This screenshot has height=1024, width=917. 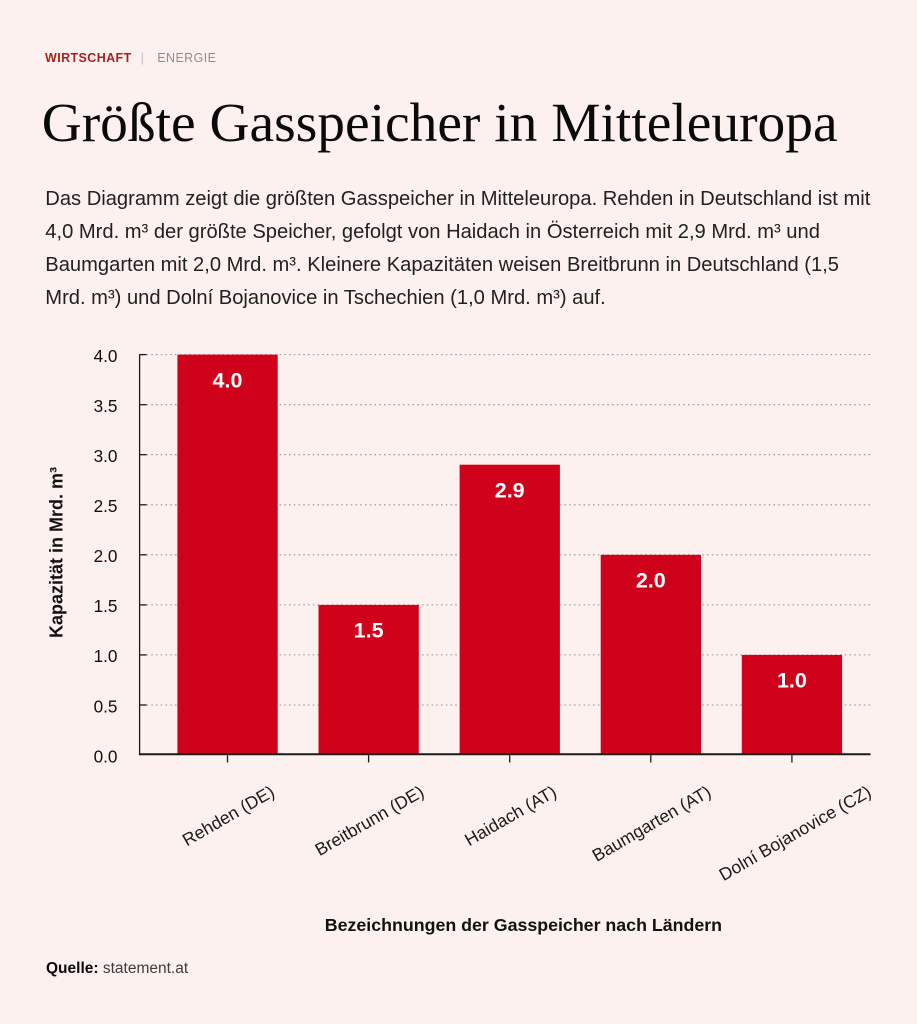 What do you see at coordinates (369, 820) in the screenshot?
I see `svg-text: Breitbrunn (DE)` at bounding box center [369, 820].